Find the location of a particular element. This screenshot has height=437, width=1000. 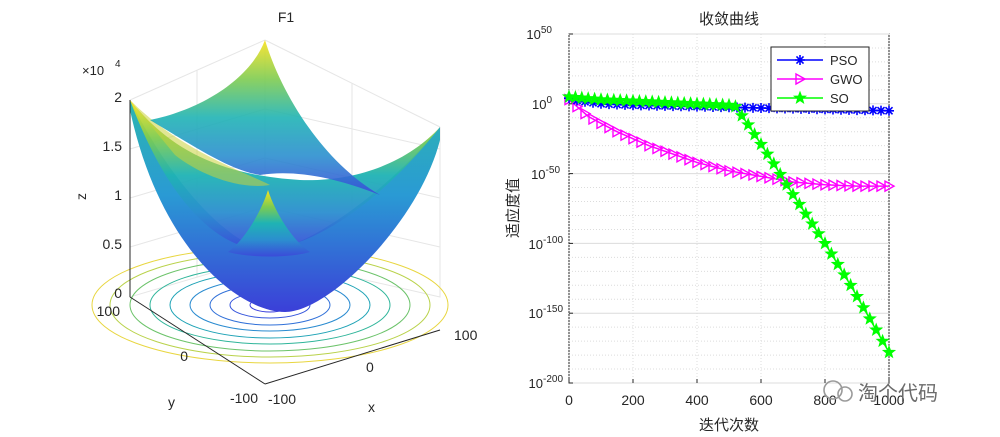

y-tick-labels-log: 1050 100 10-50 10-100 10-150 10-200 is located at coordinates (544, 208).